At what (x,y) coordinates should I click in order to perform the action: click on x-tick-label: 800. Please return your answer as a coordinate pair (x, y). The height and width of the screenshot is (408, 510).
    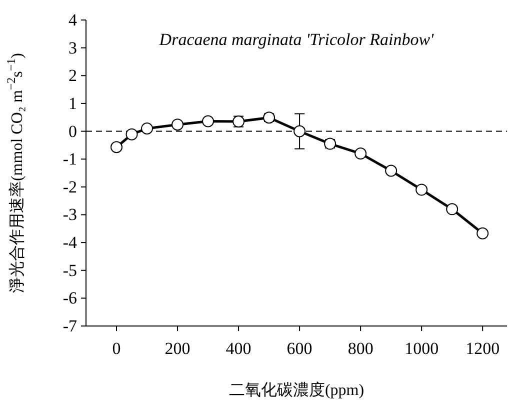
    Looking at the image, I should click on (361, 348).